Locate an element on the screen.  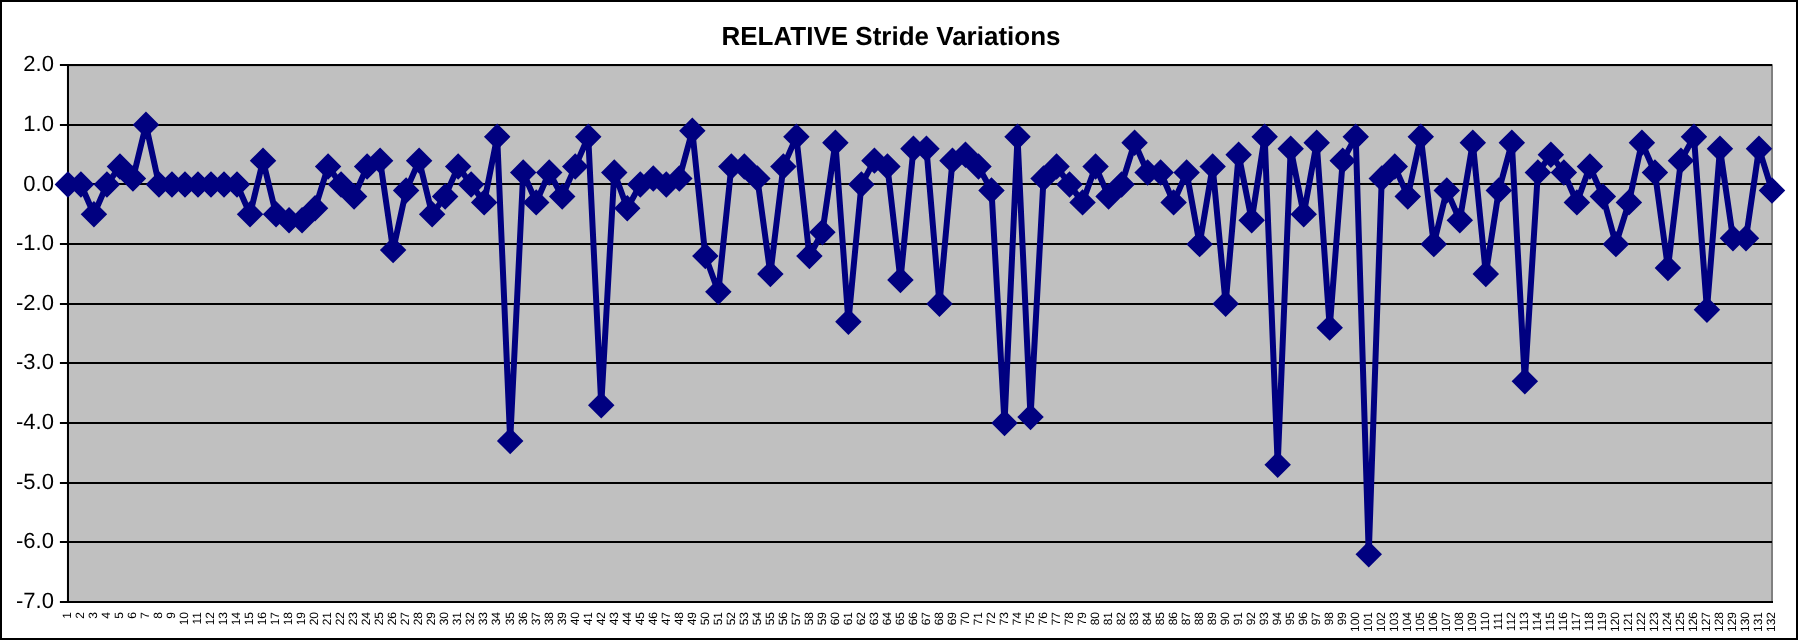
y-tick-label: -2.0 is located at coordinates (34, 303).